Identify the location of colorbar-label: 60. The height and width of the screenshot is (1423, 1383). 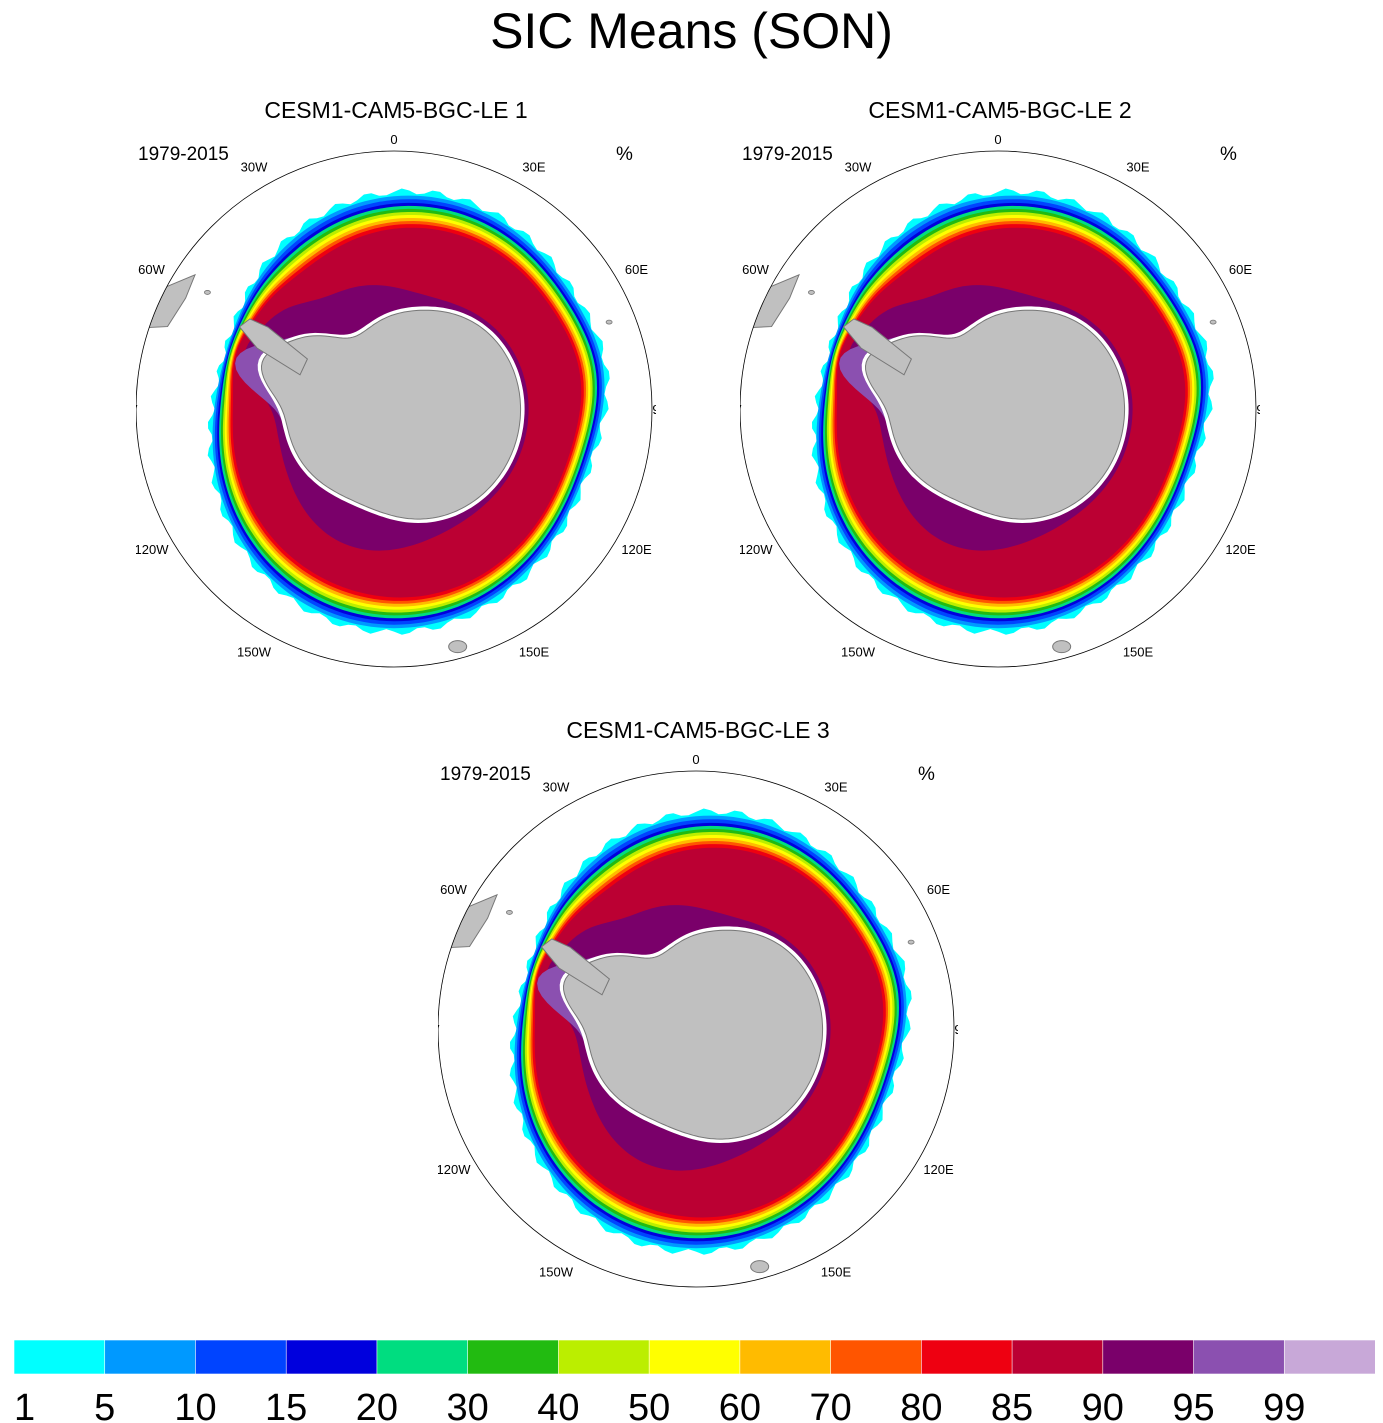
(740, 1405).